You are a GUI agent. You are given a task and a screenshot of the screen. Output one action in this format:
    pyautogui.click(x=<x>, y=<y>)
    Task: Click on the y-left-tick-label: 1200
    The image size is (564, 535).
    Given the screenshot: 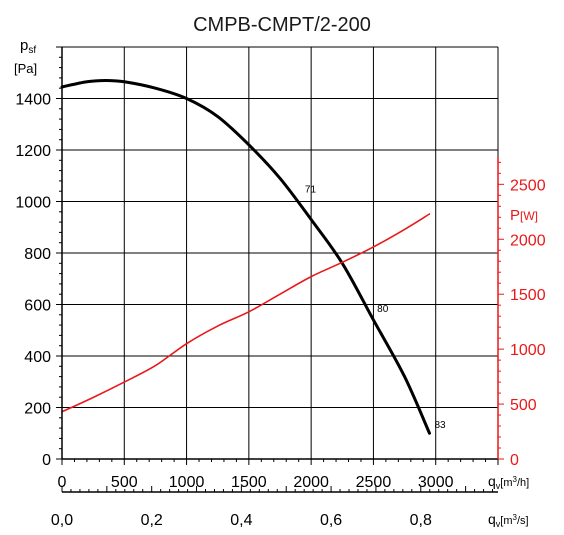 What is the action you would take?
    pyautogui.click(x=33, y=151)
    